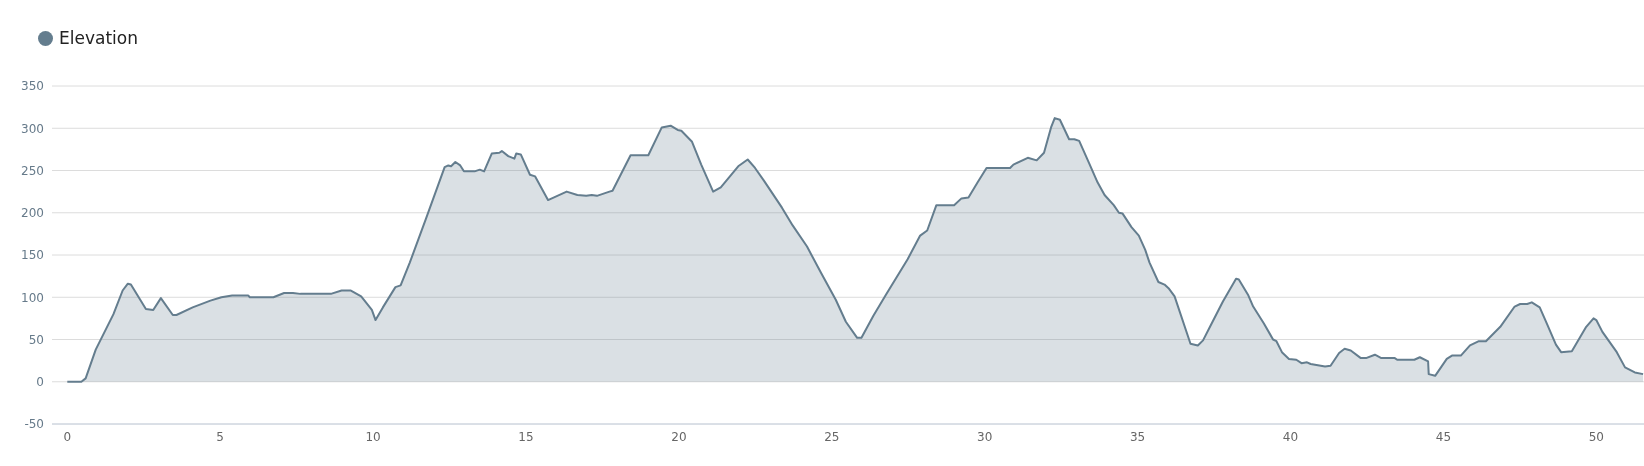  I want to click on x-tick-label: 50, so click(1596, 436).